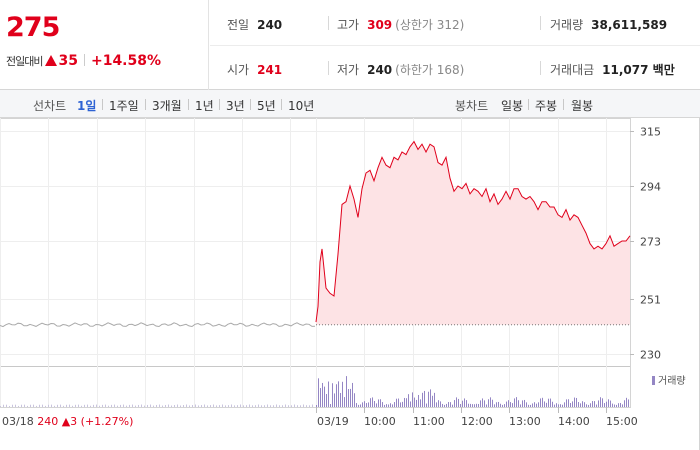 The width and height of the screenshot is (700, 450). I want to click on tab-weekly-candle: 주봉, so click(546, 106).